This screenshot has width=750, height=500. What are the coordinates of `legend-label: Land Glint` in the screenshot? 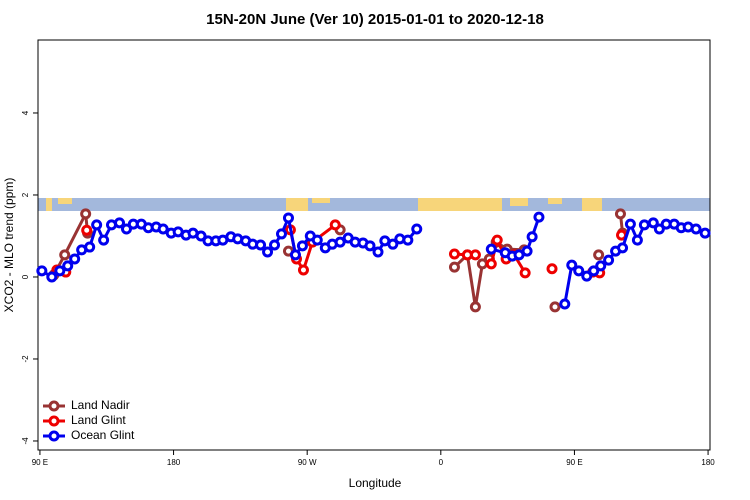 It's located at (98, 420).